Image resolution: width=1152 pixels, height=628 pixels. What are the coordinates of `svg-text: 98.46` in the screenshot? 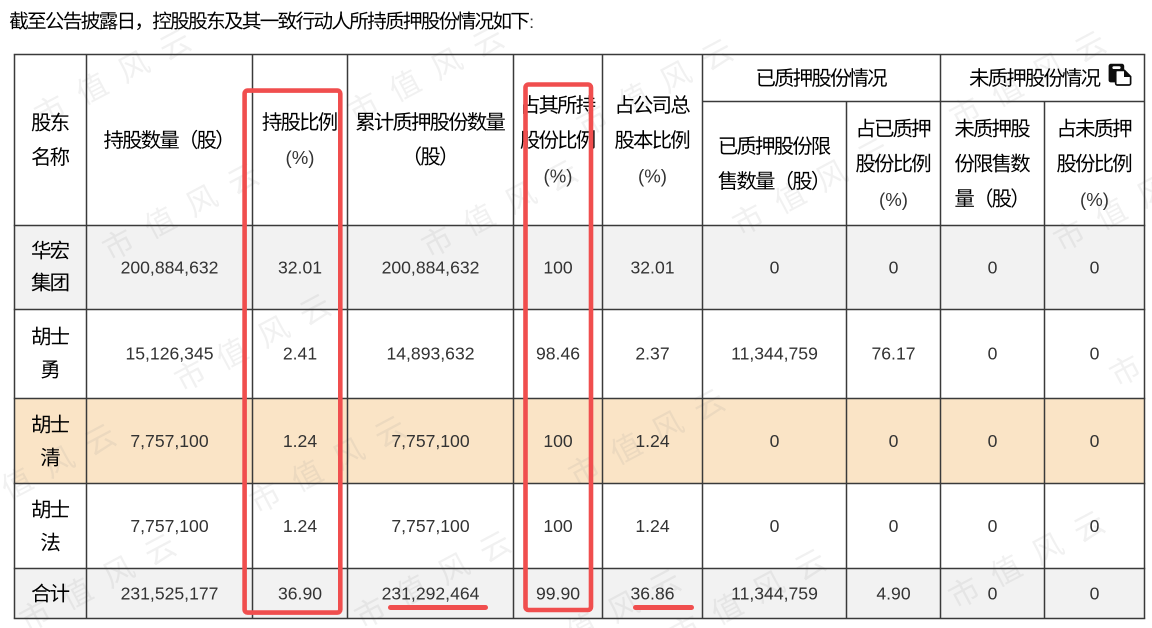 It's located at (558, 354).